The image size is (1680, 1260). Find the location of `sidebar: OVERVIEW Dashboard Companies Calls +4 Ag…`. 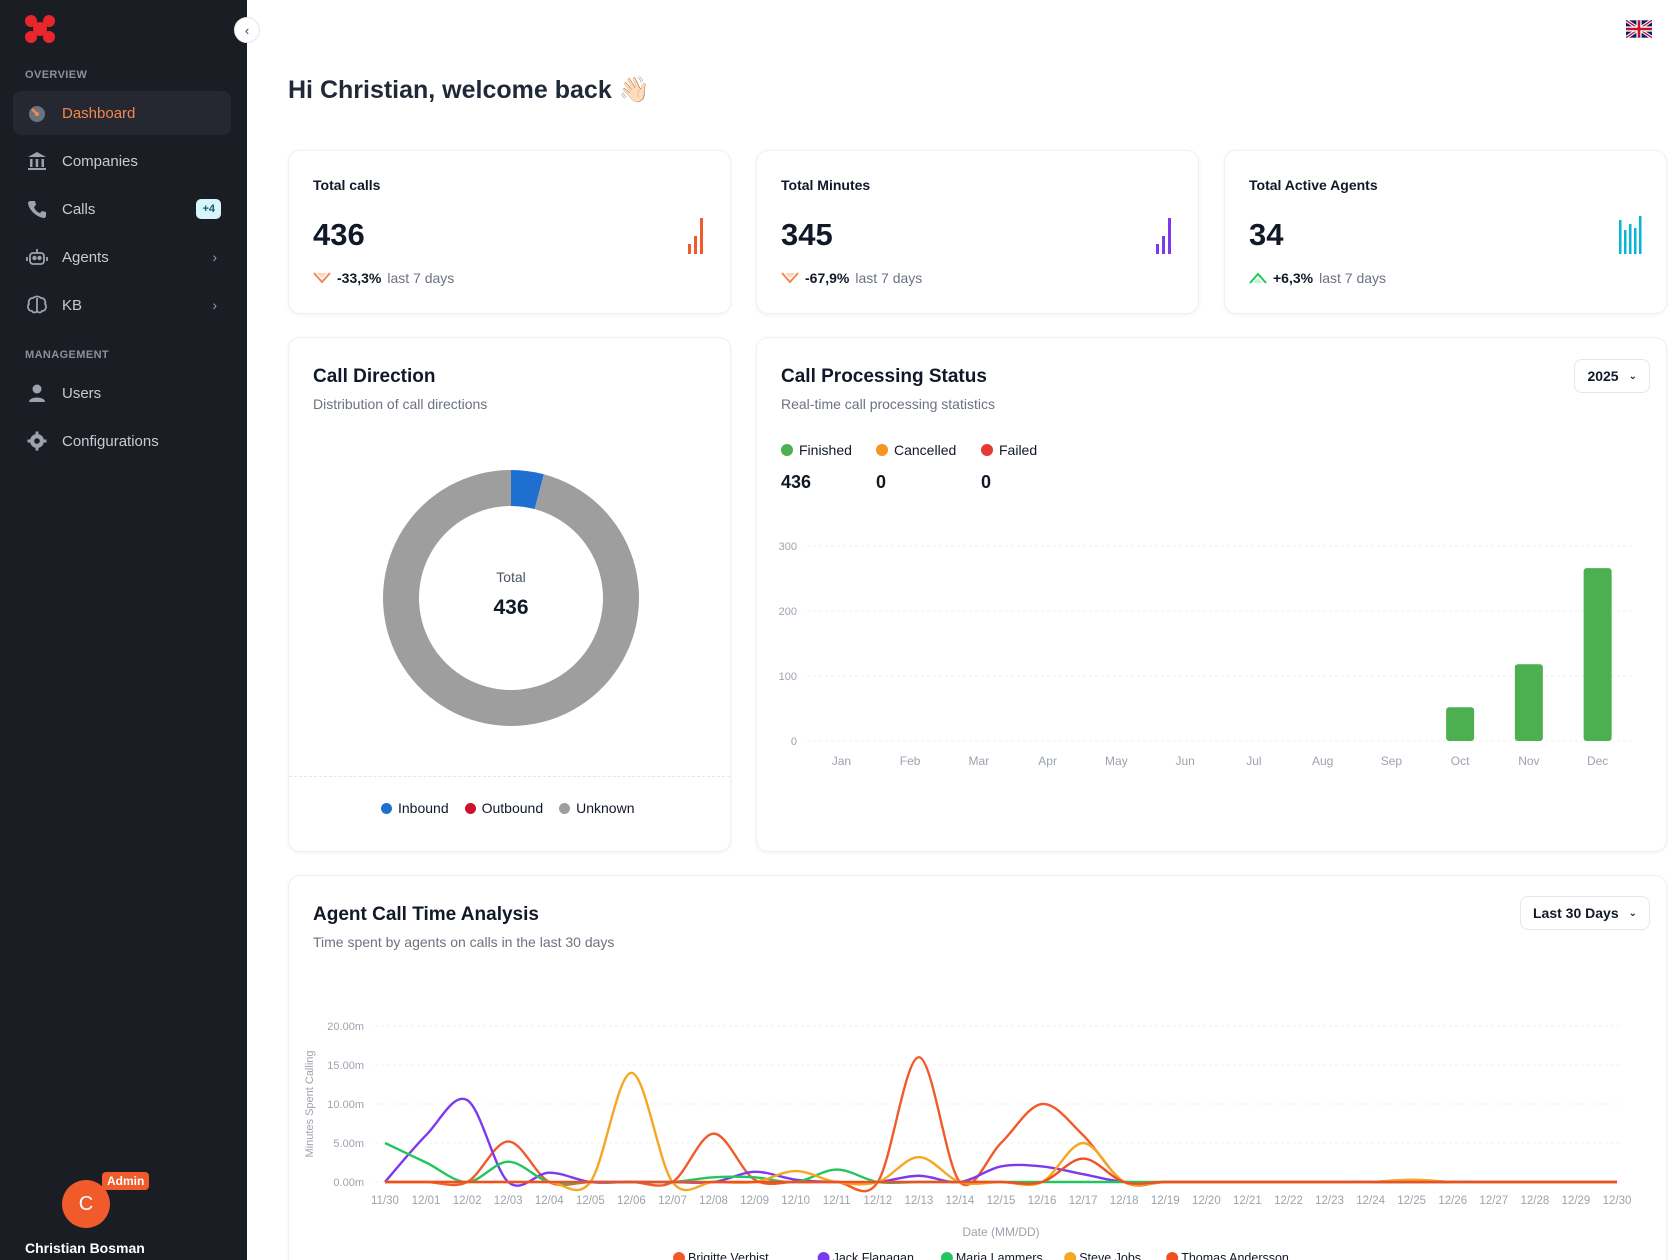

sidebar: OVERVIEW Dashboard Companies Calls +4 Ag… is located at coordinates (123, 630).